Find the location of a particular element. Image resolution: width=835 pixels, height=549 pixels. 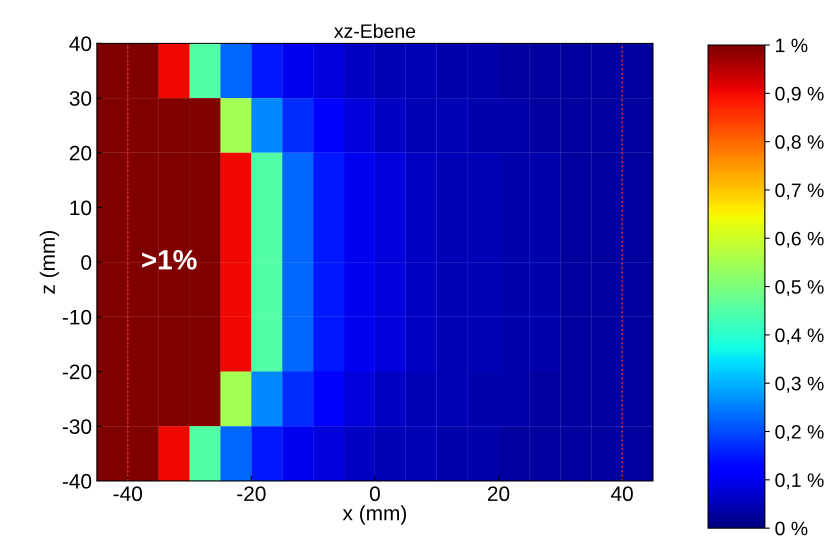

y-axis-title: z (mm) is located at coordinates (50, 262).